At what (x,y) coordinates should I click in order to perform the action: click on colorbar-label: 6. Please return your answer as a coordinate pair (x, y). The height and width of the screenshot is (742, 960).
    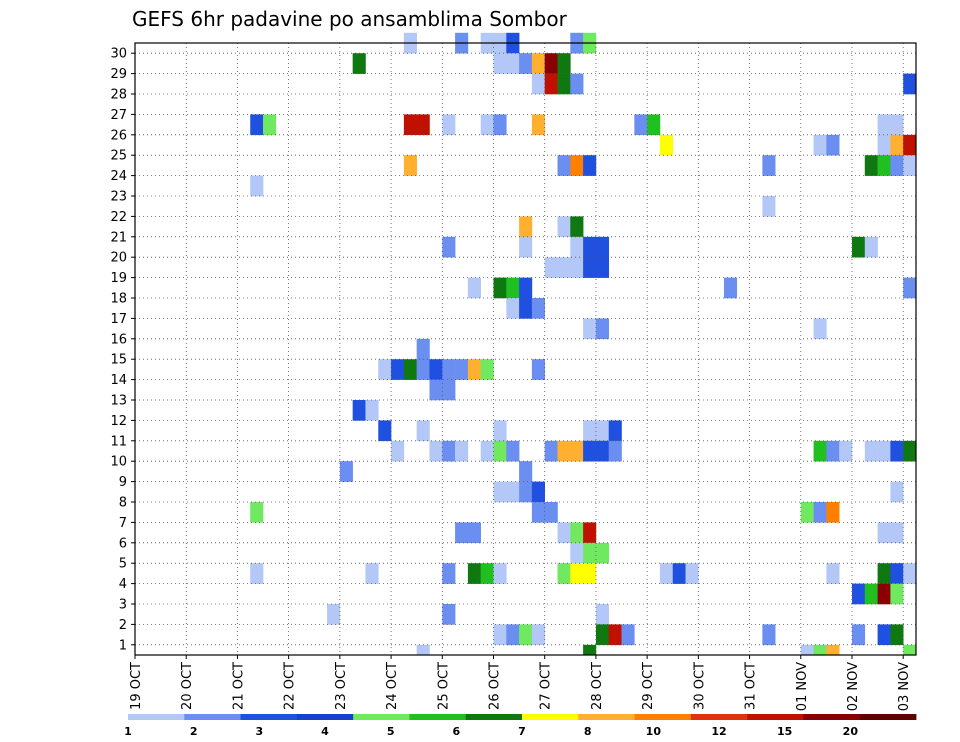
    Looking at the image, I should click on (457, 731).